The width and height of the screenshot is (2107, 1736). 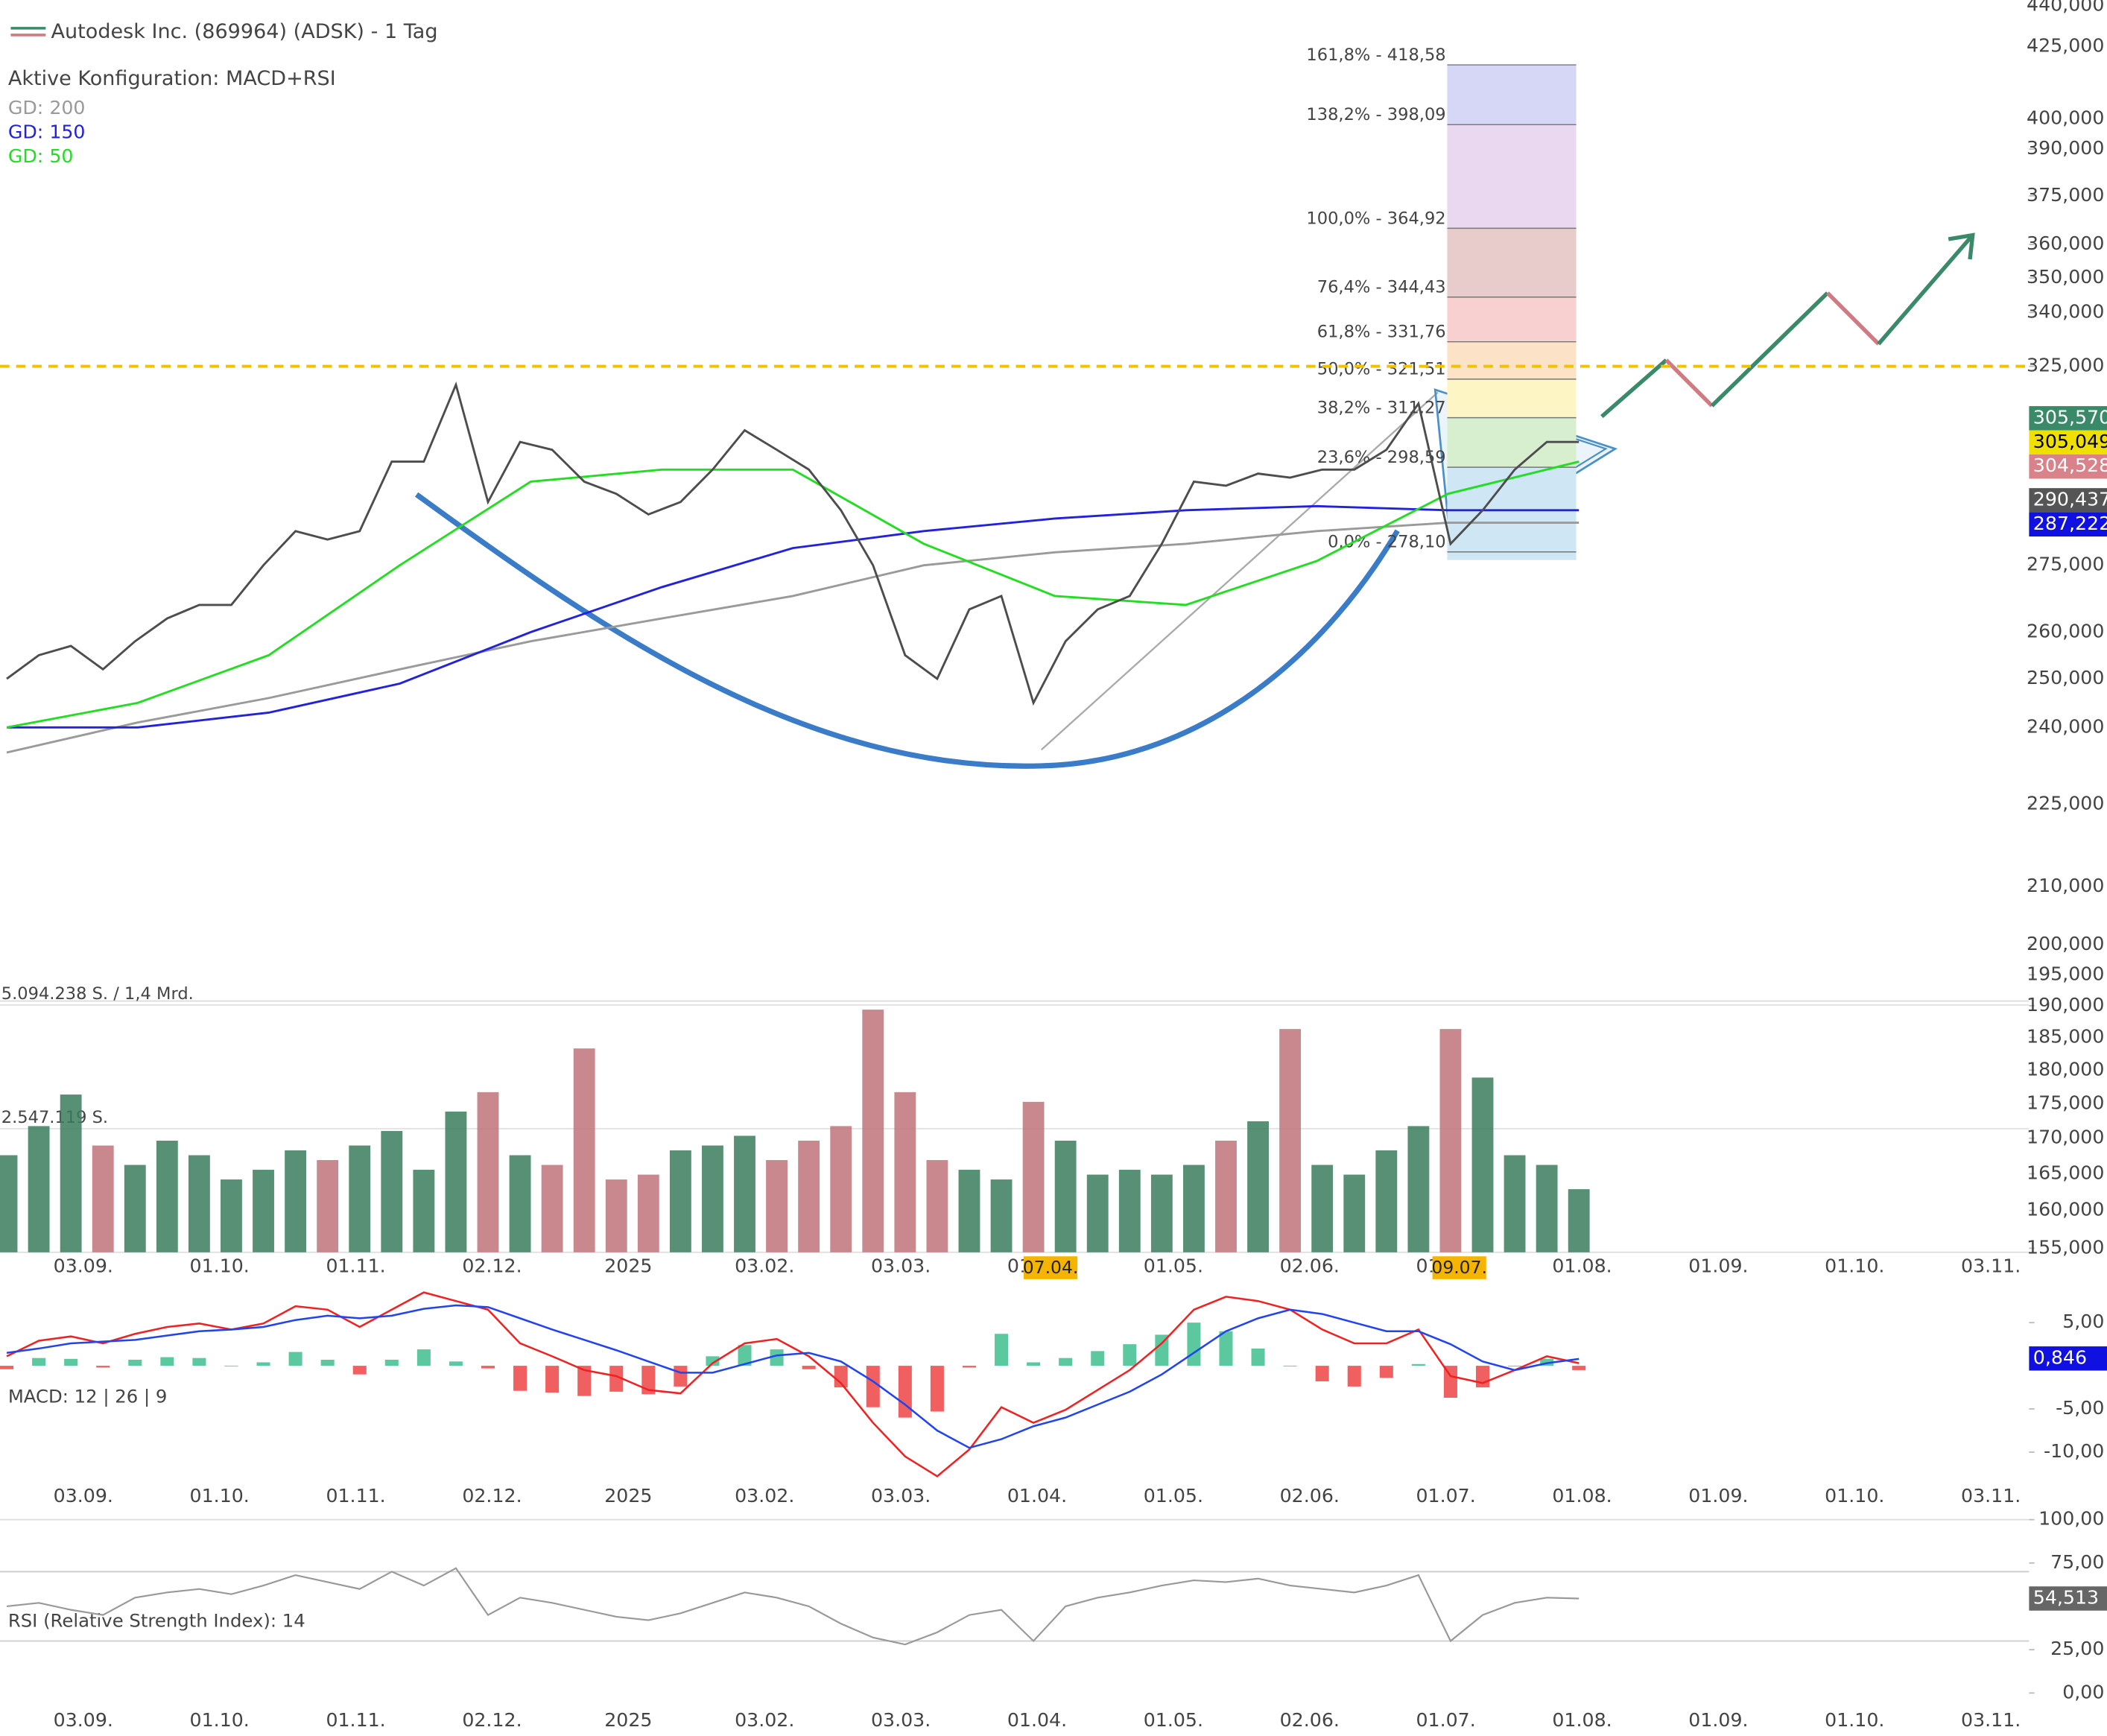 I want to click on y-tick-label: 390,000, so click(x=2065, y=148).